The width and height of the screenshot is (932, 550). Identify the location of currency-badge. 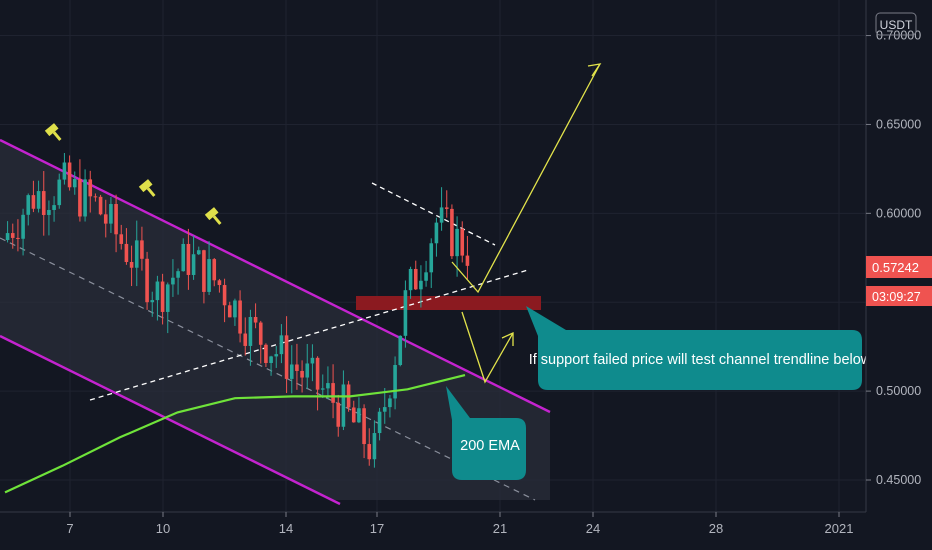
(896, 24).